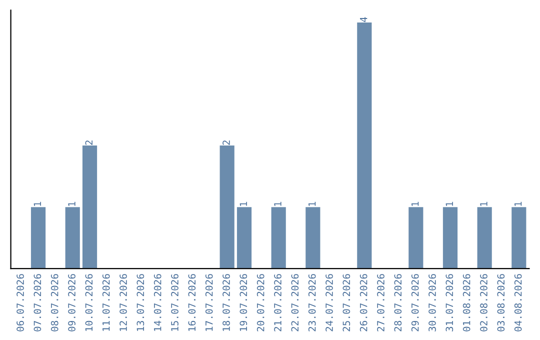 This screenshot has width=540, height=340. I want to click on x-tick-label: 27.07.2026, so click(380, 303).